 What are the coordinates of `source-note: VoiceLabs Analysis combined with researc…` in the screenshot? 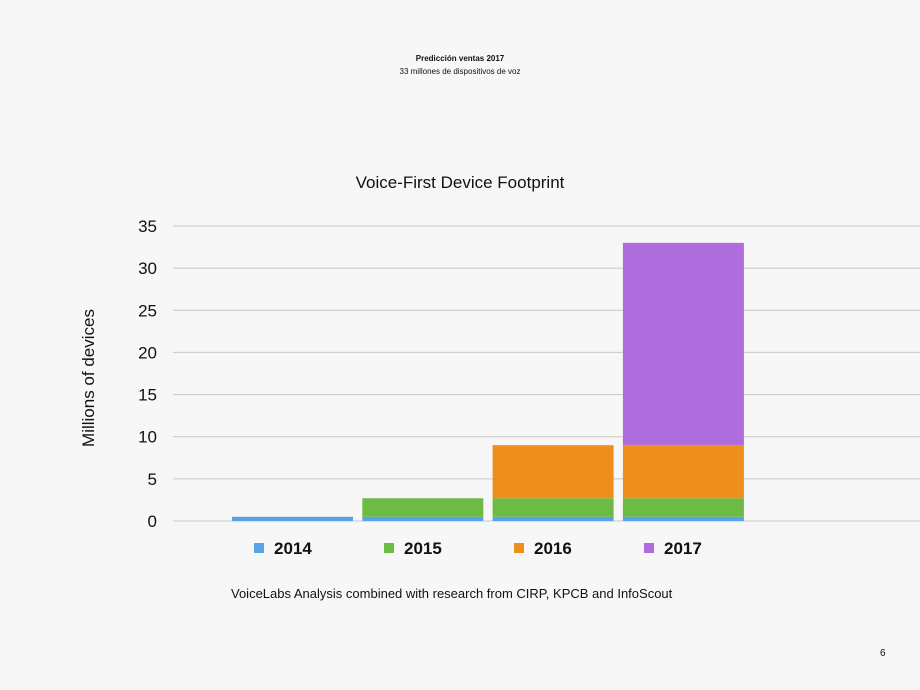 It's located at (452, 593).